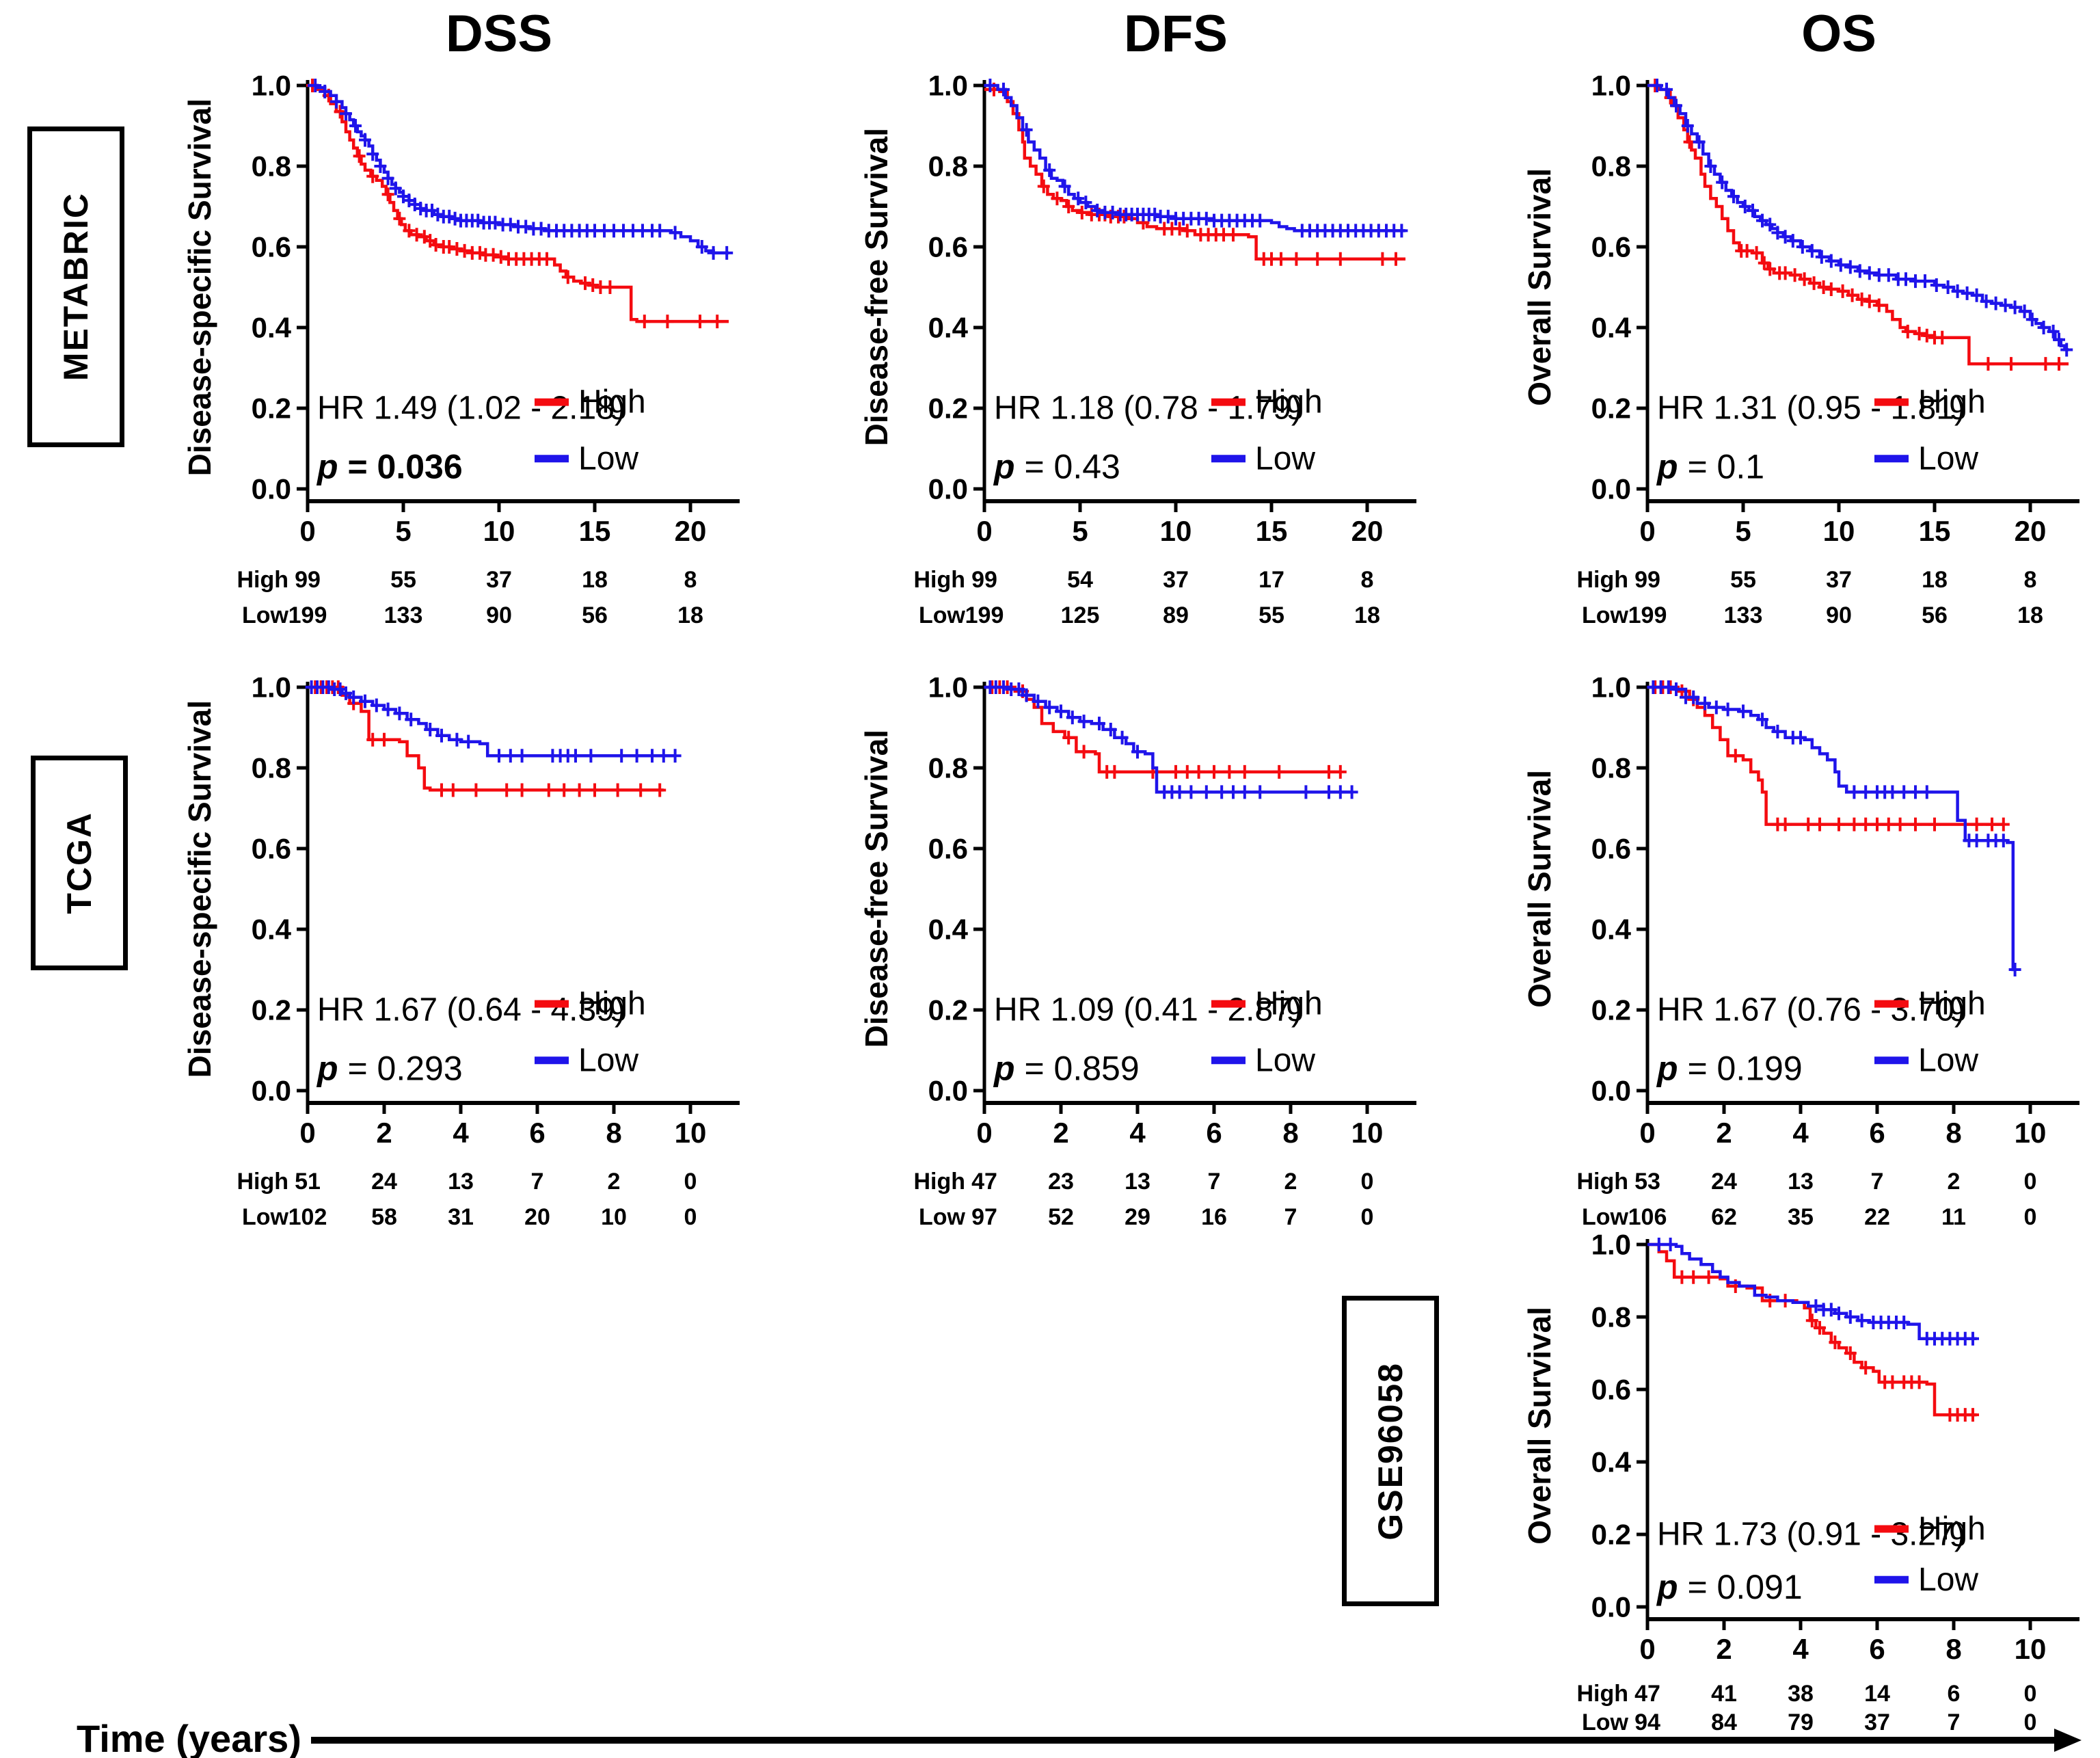 The image size is (2100, 1758). Describe the element at coordinates (984, 615) in the screenshot. I see `risk-count: 199` at that location.